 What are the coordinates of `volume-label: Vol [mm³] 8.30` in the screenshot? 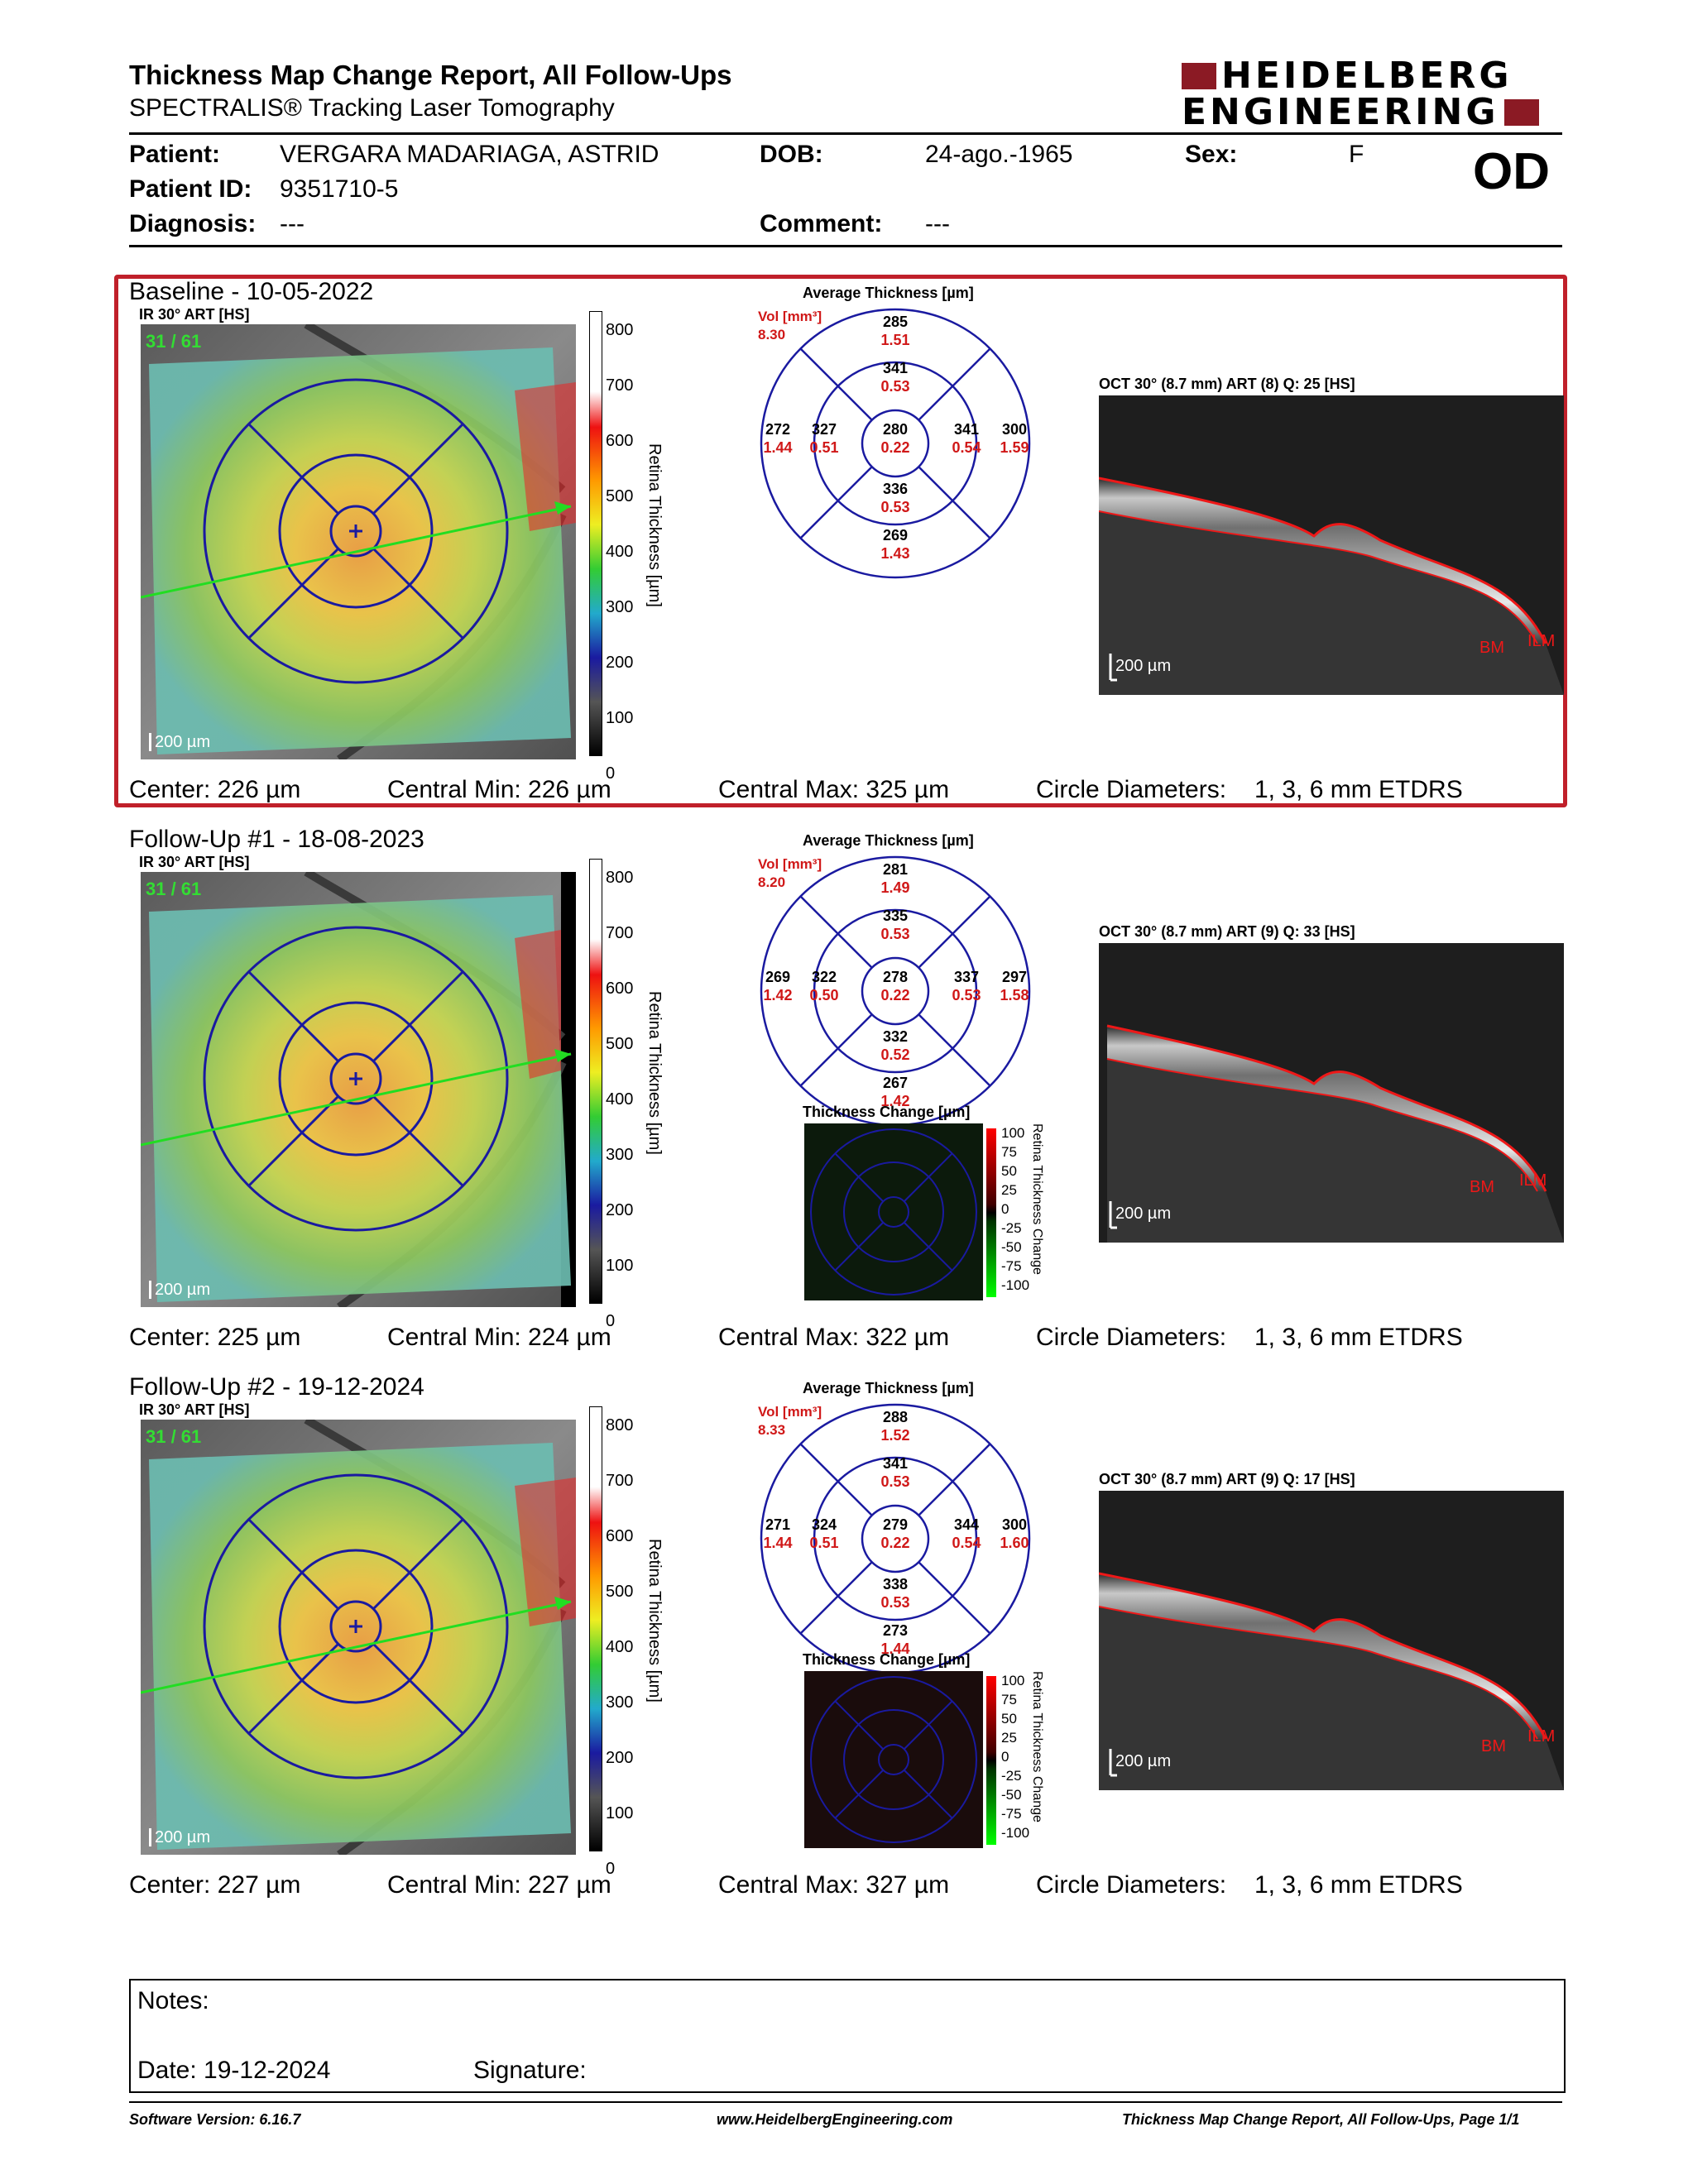 It's located at (790, 325).